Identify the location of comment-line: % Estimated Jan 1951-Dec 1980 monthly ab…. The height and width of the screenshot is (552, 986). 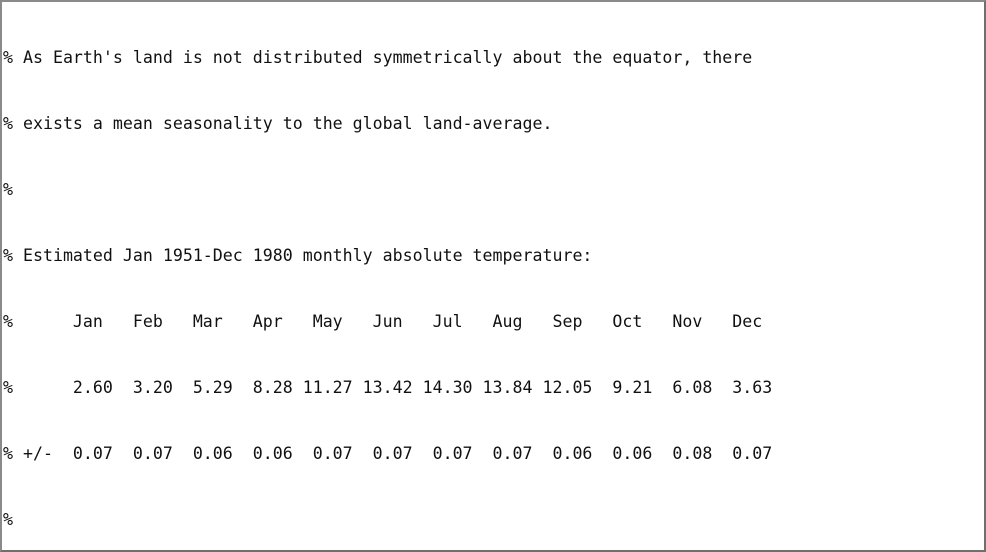
(298, 255).